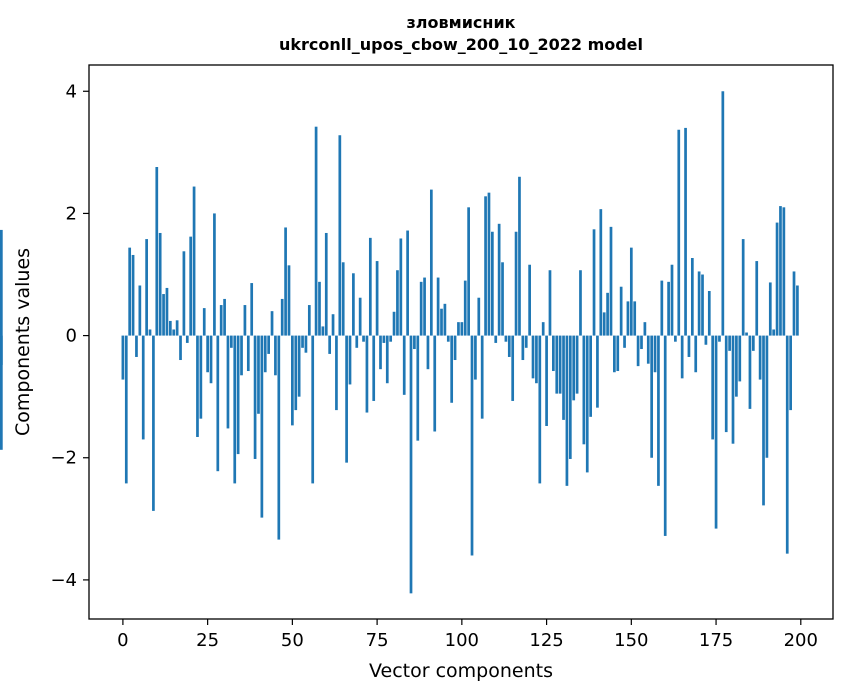 The image size is (847, 696). I want to click on x-tick-label: 25, so click(207, 640).